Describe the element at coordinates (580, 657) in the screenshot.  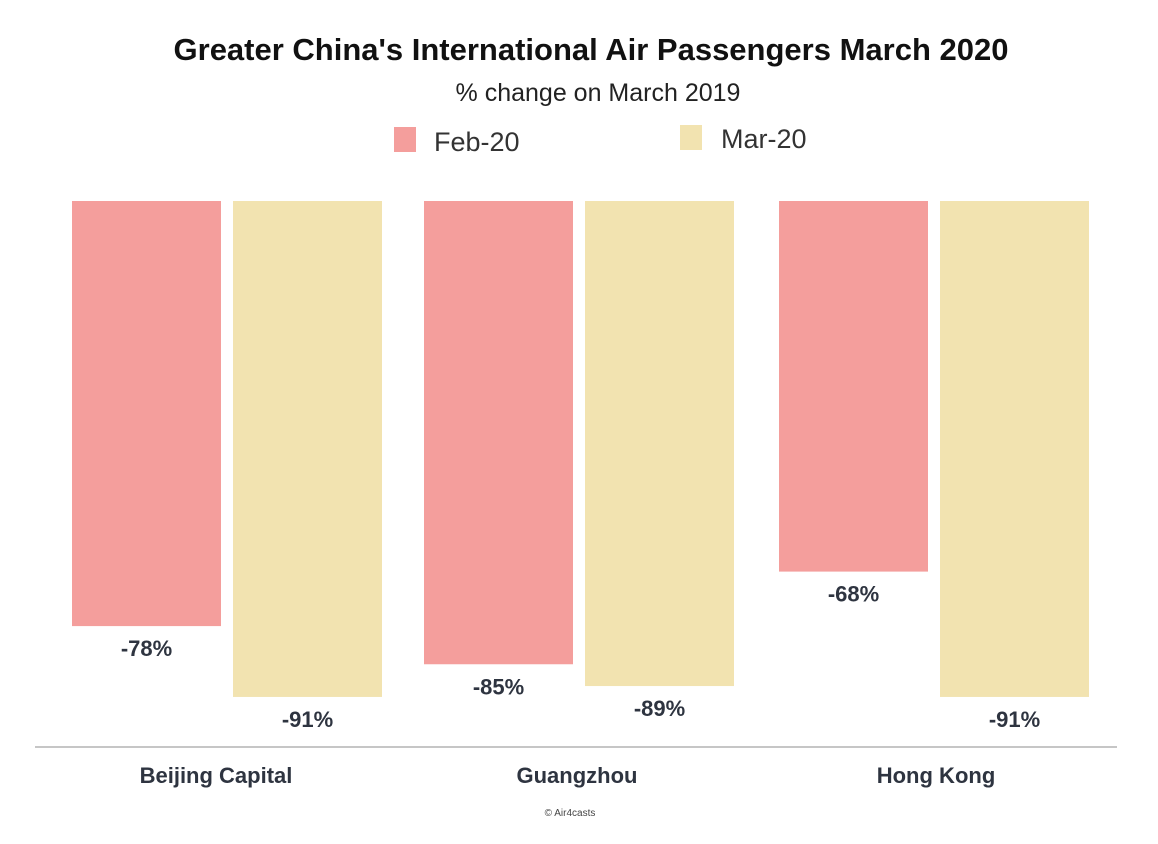
I see `value-labels-layer: -78% -91% -85% -89% -68% -91%` at that location.